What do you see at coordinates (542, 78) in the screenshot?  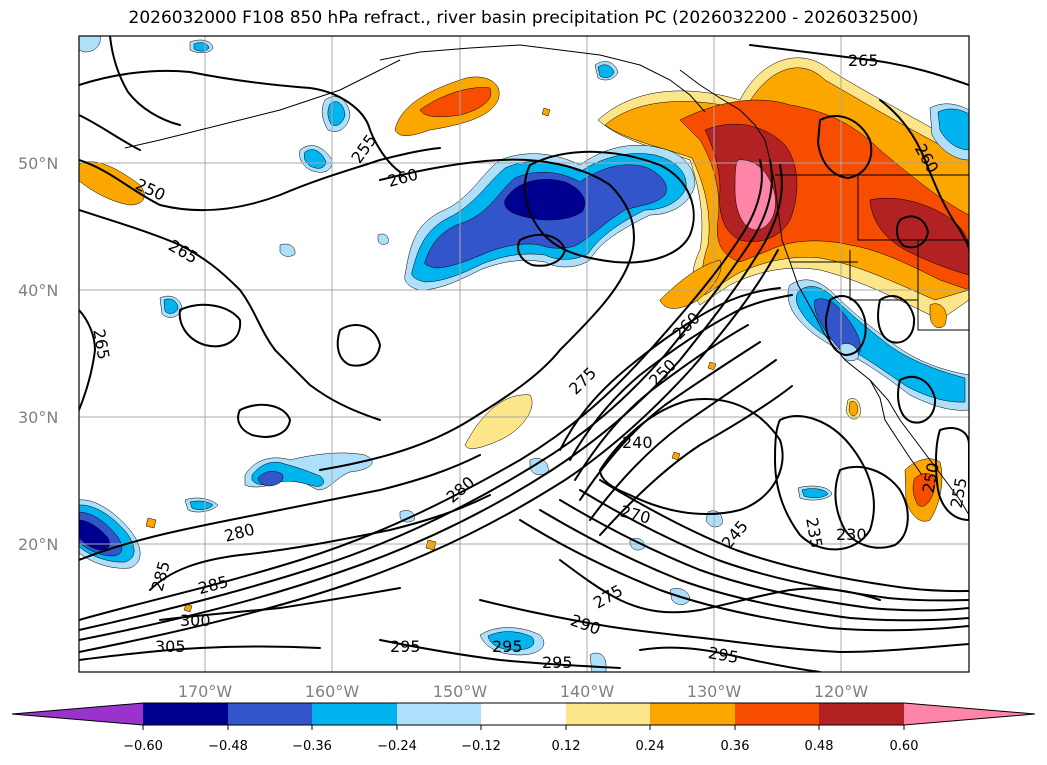 I see `coast-alaska-south` at bounding box center [542, 78].